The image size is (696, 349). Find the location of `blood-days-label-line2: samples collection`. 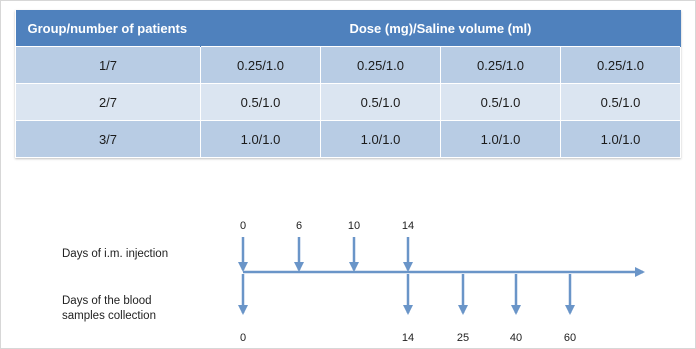

blood-days-label-line2: samples collection is located at coordinates (109, 316).